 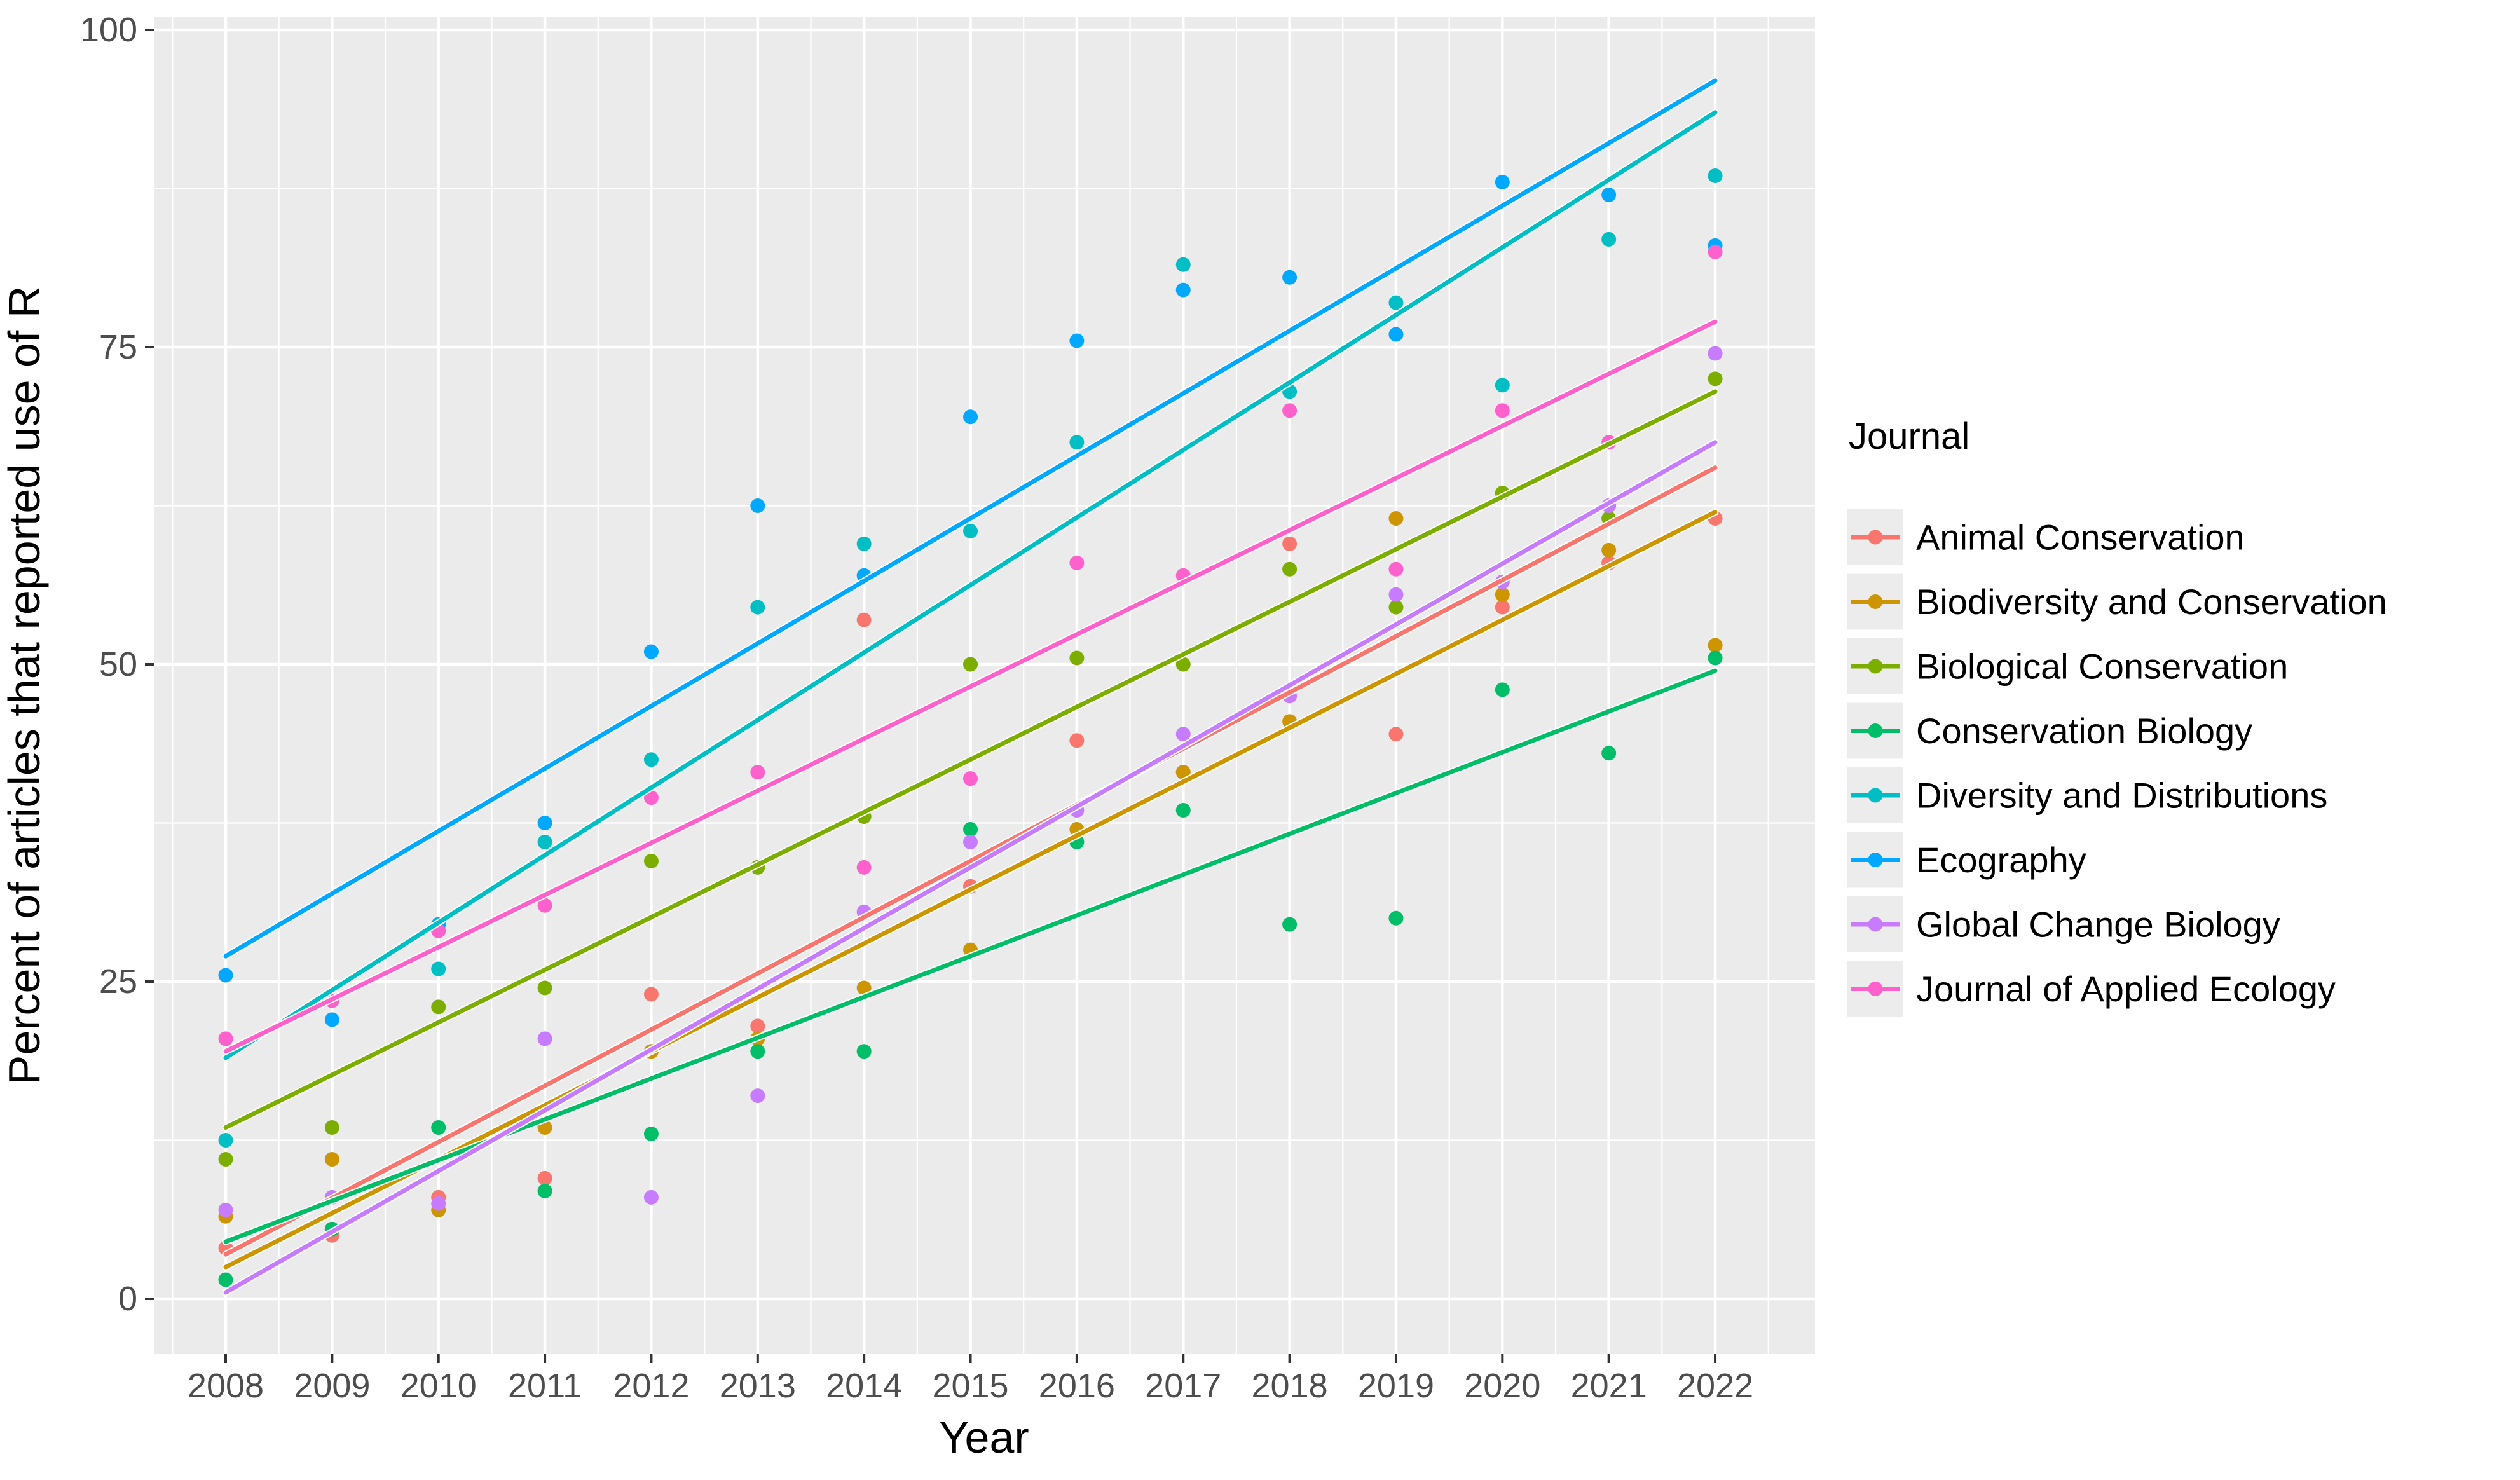 I want to click on x-tick-label: 2021, so click(x=1609, y=1386).